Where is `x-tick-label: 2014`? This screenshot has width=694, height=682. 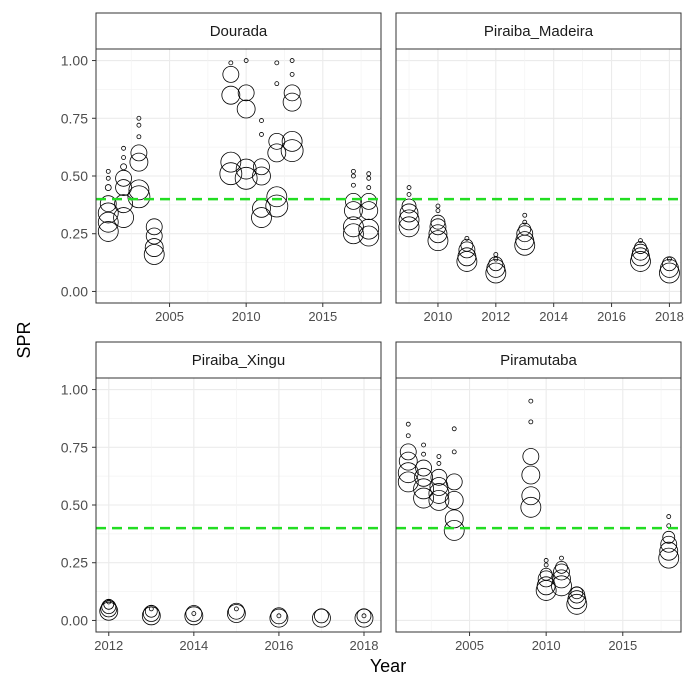
x-tick-label: 2014 is located at coordinates (553, 316).